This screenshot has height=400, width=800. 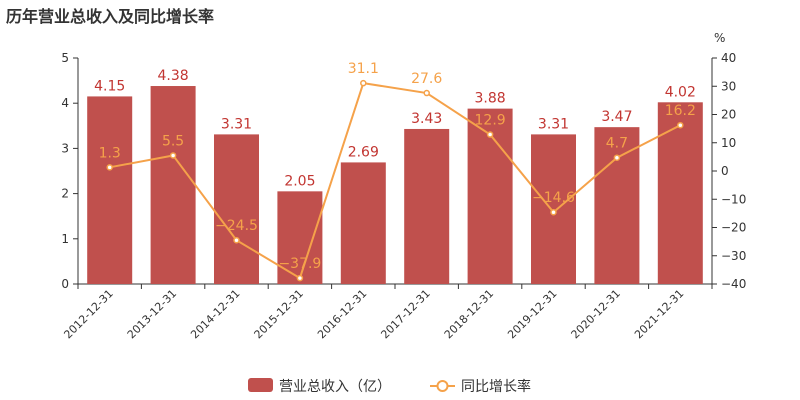 I want to click on right-y-axis-unit: %, so click(x=719, y=38).